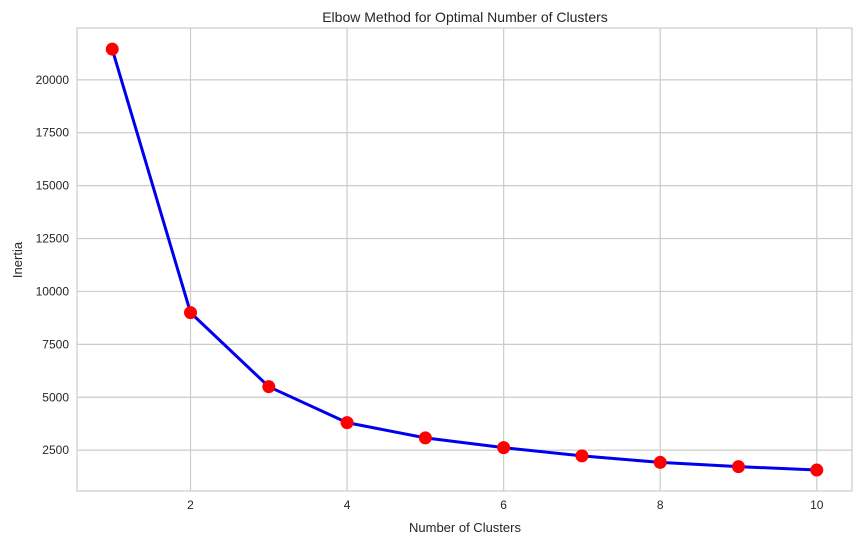 This screenshot has width=863, height=545. I want to click on x-axis-label: Number of Clusters, so click(465, 527).